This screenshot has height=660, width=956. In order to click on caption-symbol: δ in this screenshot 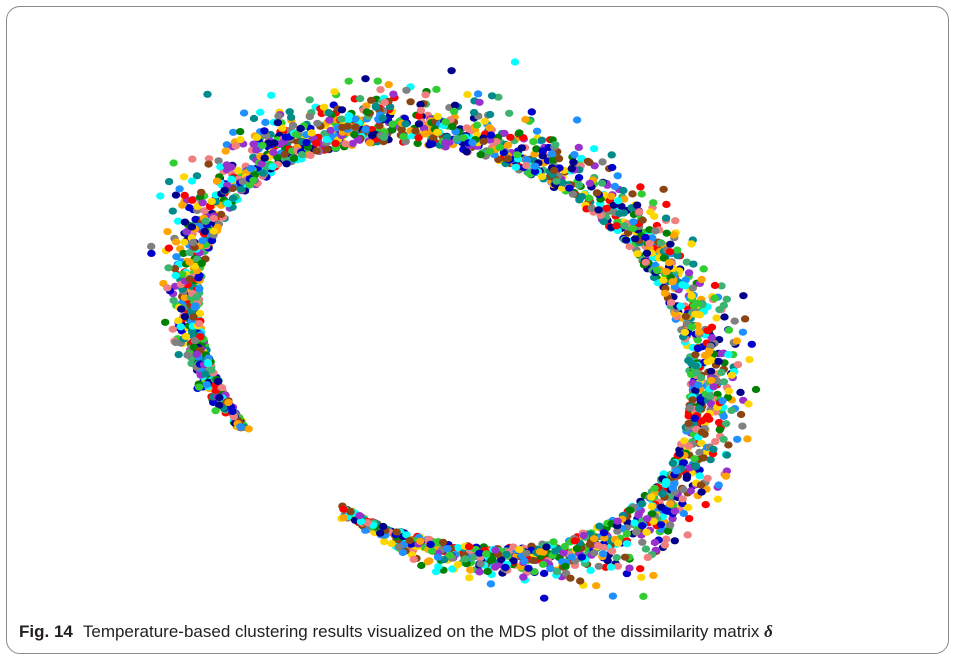, I will do `click(768, 631)`.